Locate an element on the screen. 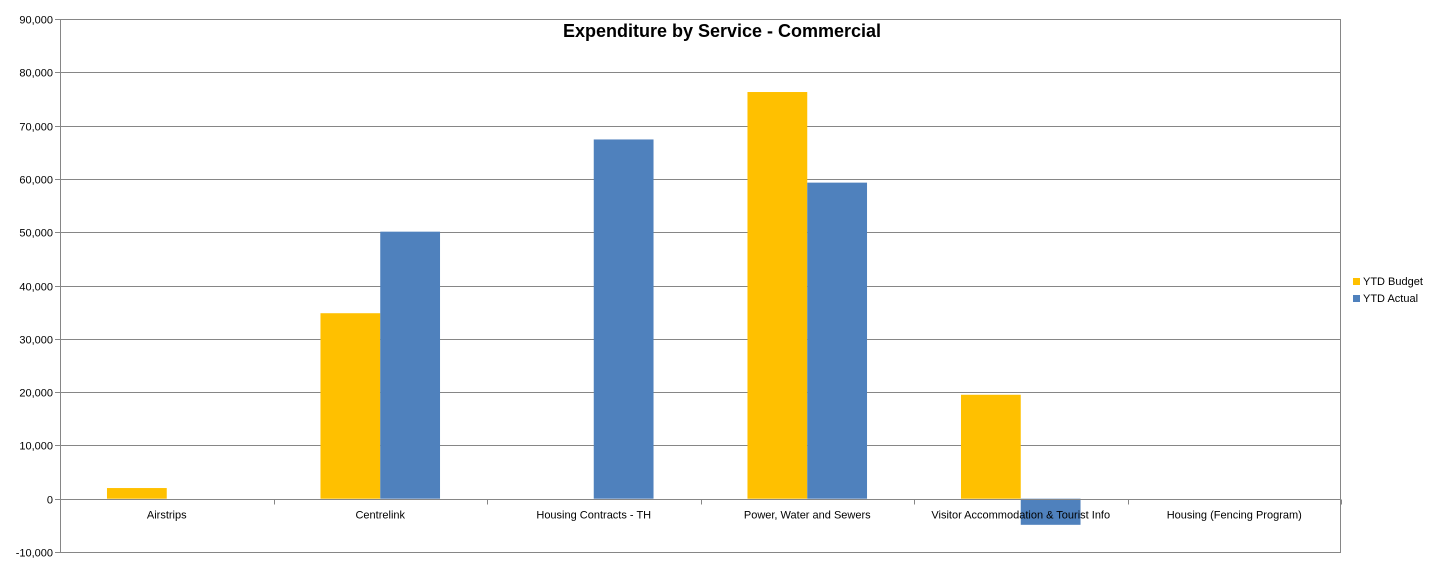 The image size is (1448, 562). category-label: Power, Water and Sewers is located at coordinates (807, 516).